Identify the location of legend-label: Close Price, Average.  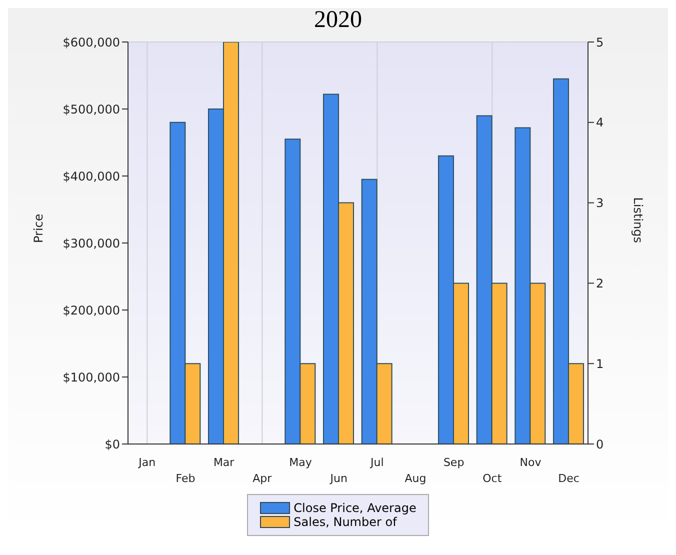
(355, 508).